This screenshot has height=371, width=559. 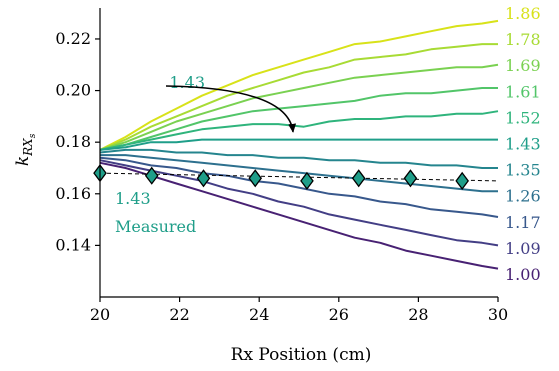 What do you see at coordinates (523, 222) in the screenshot?
I see `series-label-1-17: 1.17` at bounding box center [523, 222].